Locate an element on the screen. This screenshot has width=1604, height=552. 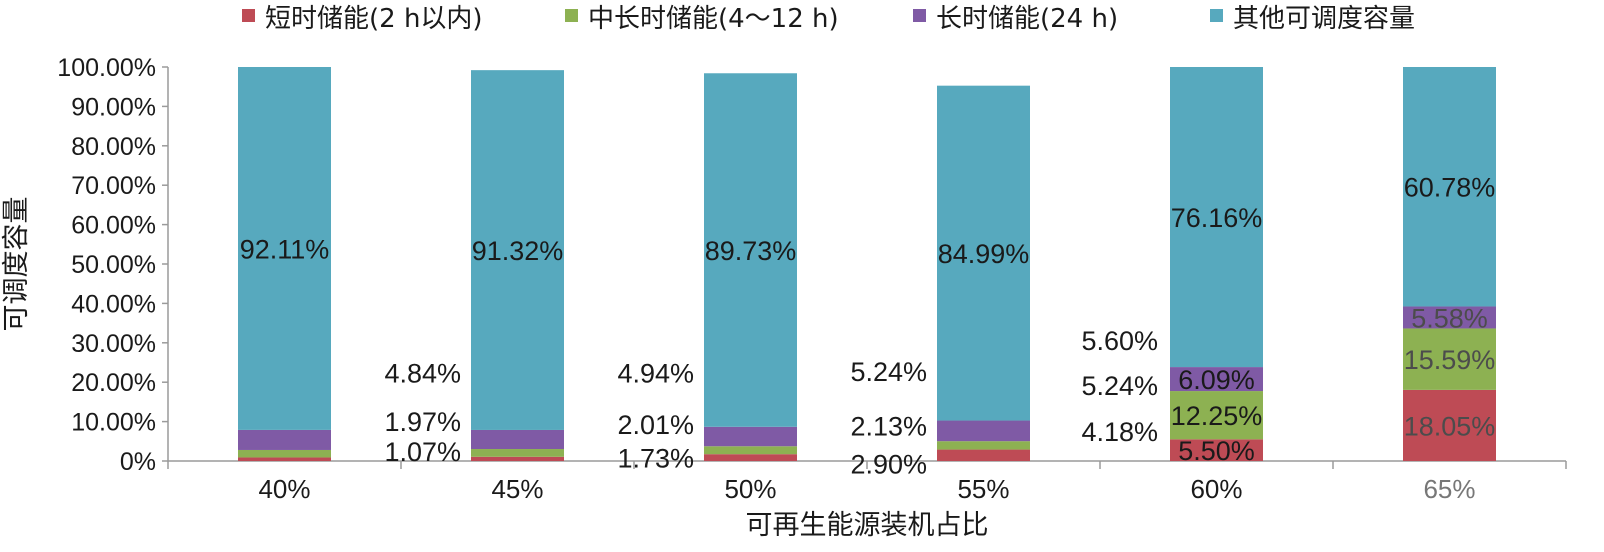
data-label: 84.99% is located at coordinates (984, 254).